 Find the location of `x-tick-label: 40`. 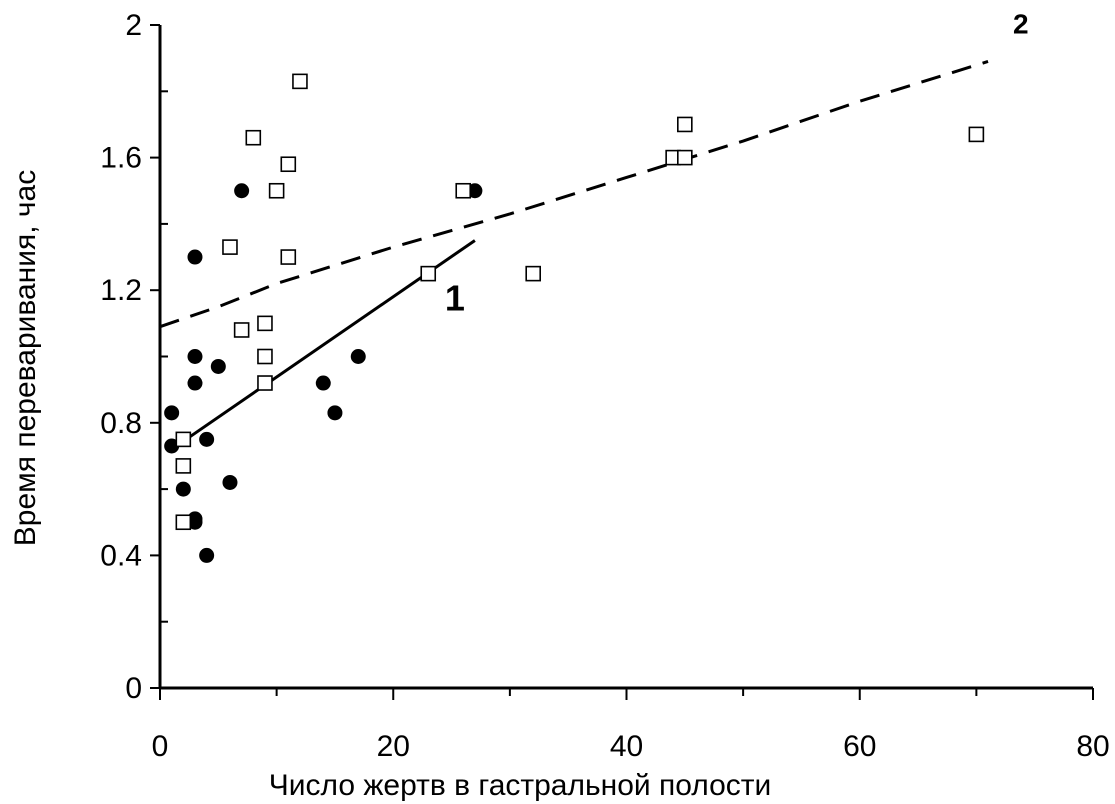

x-tick-label: 40 is located at coordinates (626, 746).